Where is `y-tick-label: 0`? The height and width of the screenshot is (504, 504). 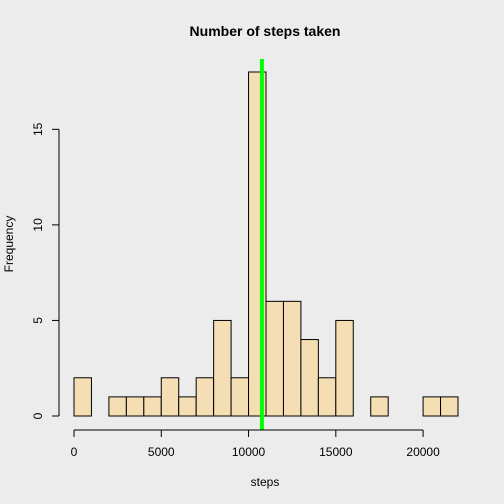 y-tick-label: 0 is located at coordinates (38, 415).